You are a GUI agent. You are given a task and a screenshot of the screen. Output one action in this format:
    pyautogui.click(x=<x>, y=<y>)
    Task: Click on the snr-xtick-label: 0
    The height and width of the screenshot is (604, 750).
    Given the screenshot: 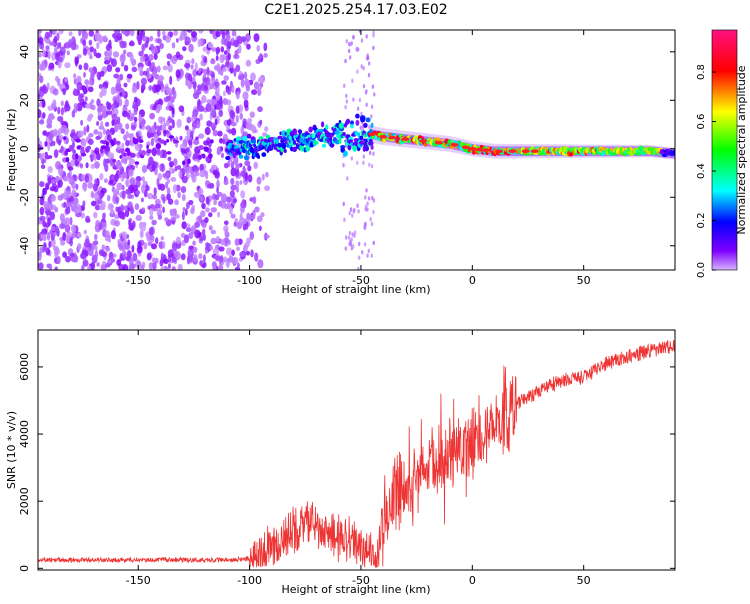 What is the action you would take?
    pyautogui.click(x=472, y=580)
    